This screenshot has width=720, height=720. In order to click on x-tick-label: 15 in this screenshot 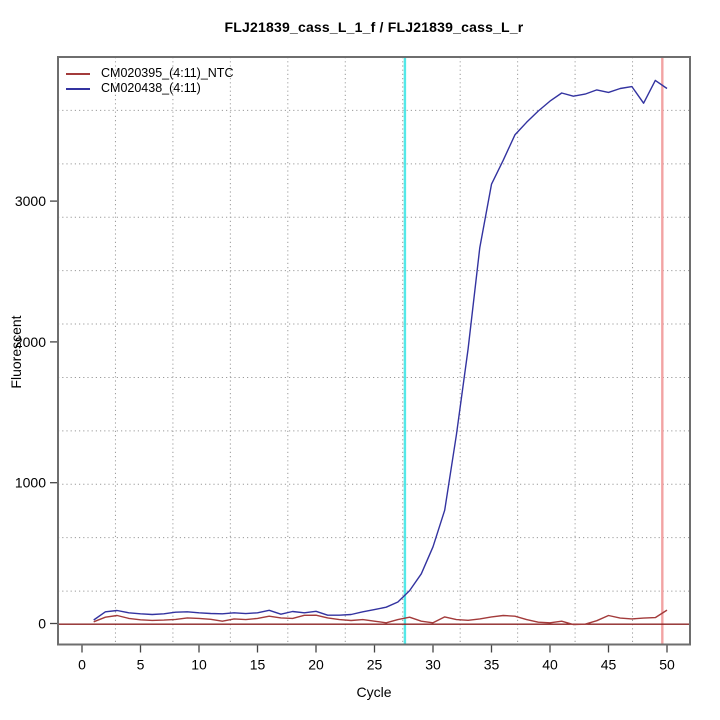, I will do `click(258, 665)`.